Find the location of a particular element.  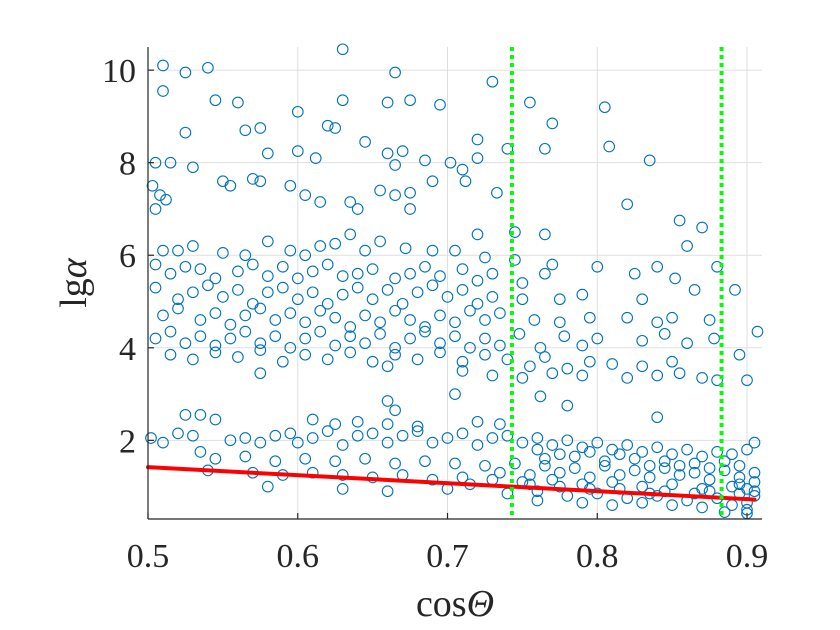

x-tick-label: 0.9 is located at coordinates (747, 556).